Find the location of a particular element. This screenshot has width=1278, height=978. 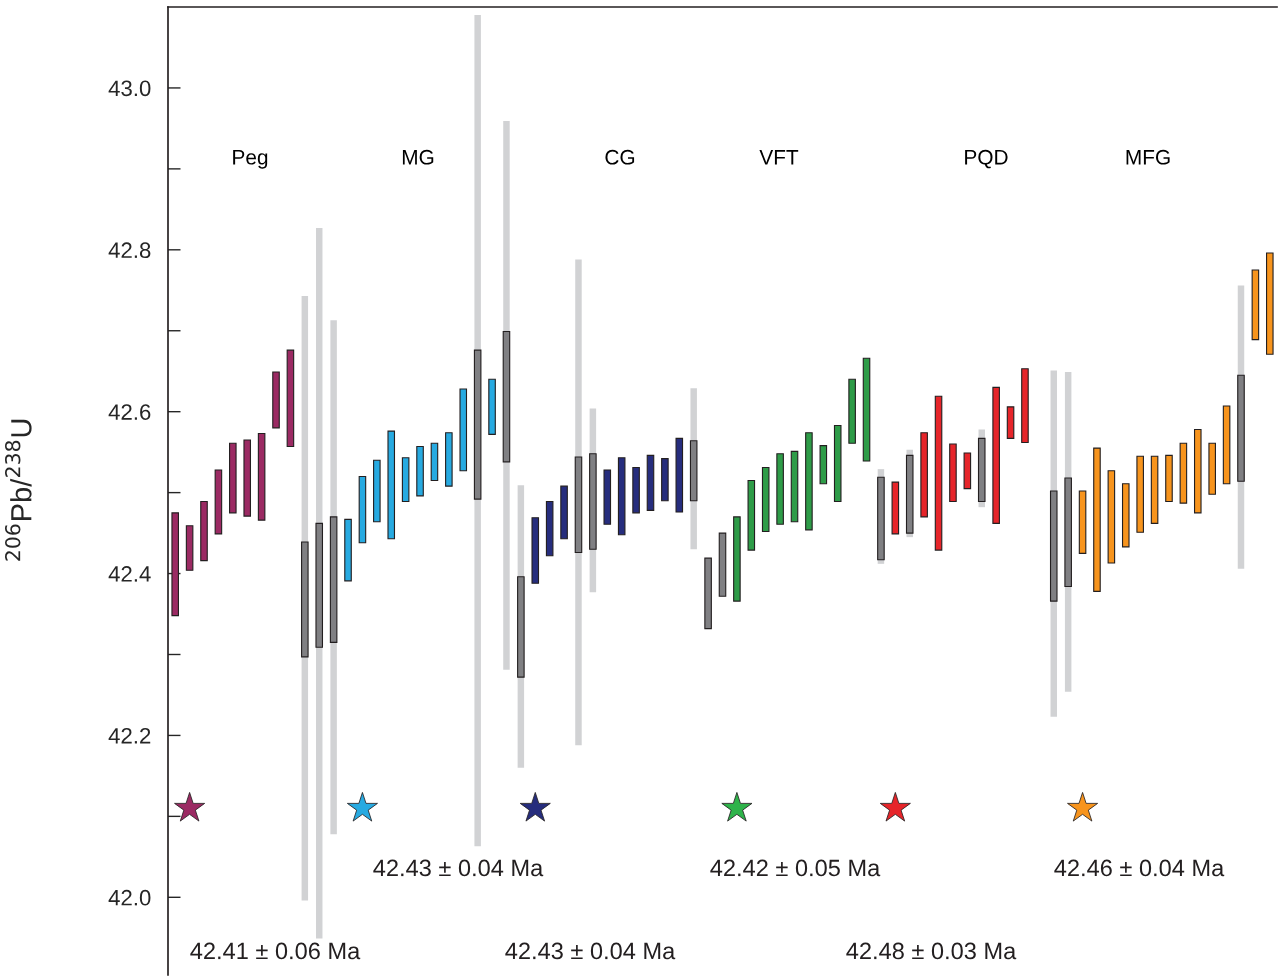

y-tick-label: 42.0 is located at coordinates (129, 897).